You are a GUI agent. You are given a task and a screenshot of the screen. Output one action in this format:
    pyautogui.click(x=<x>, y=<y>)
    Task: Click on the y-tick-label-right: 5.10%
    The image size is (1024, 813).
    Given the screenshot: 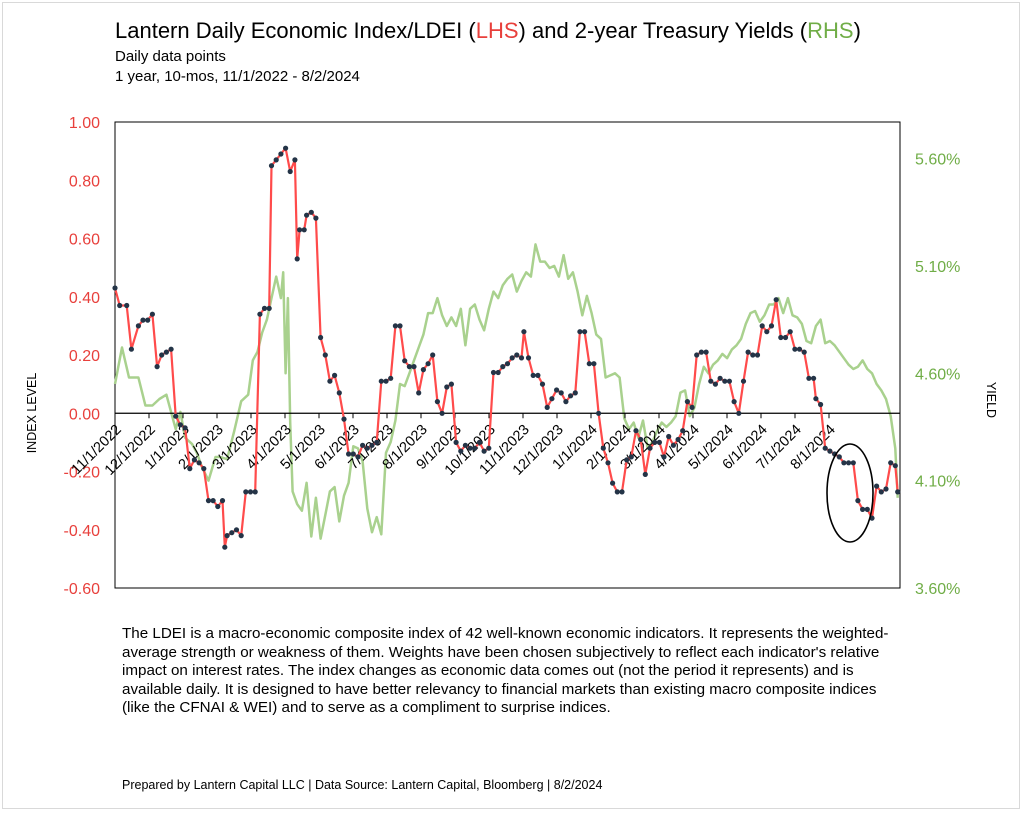 What is the action you would take?
    pyautogui.click(x=937, y=267)
    